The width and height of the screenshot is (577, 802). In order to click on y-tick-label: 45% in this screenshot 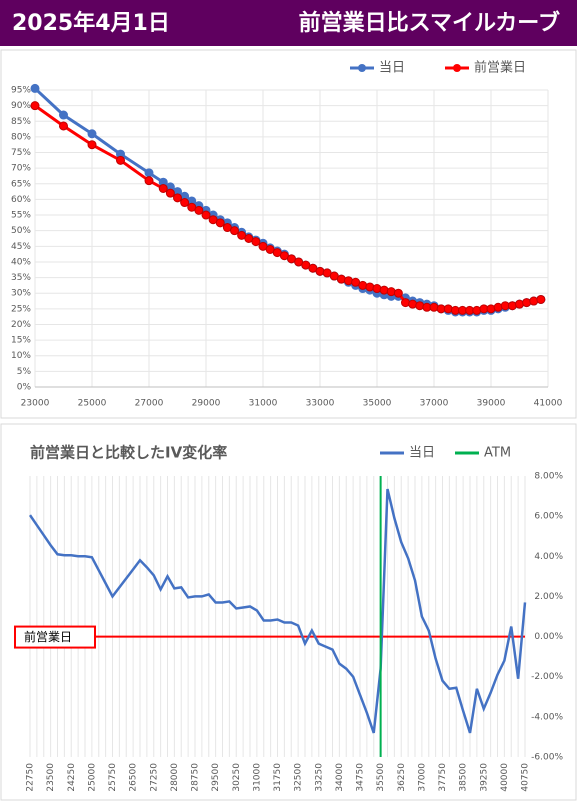, I will do `click(21, 247)`.